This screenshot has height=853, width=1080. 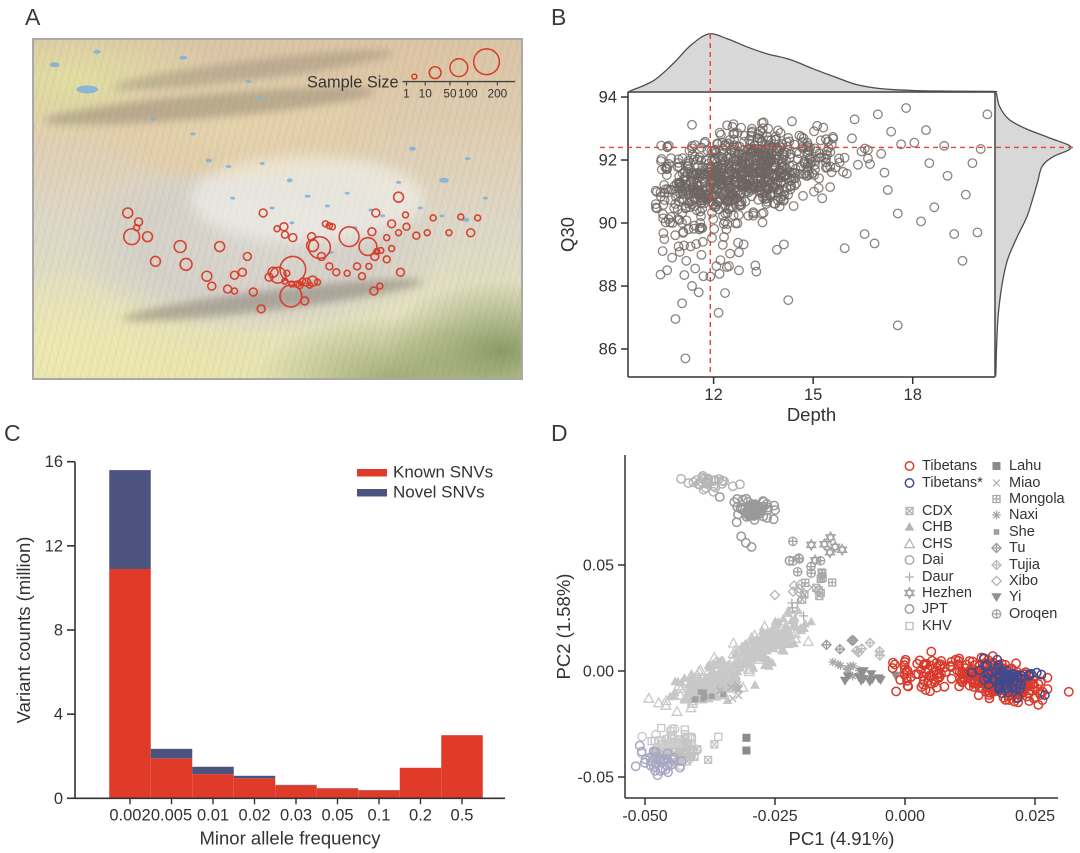 What do you see at coordinates (937, 543) in the screenshot?
I see `legend-label: CHS` at bounding box center [937, 543].